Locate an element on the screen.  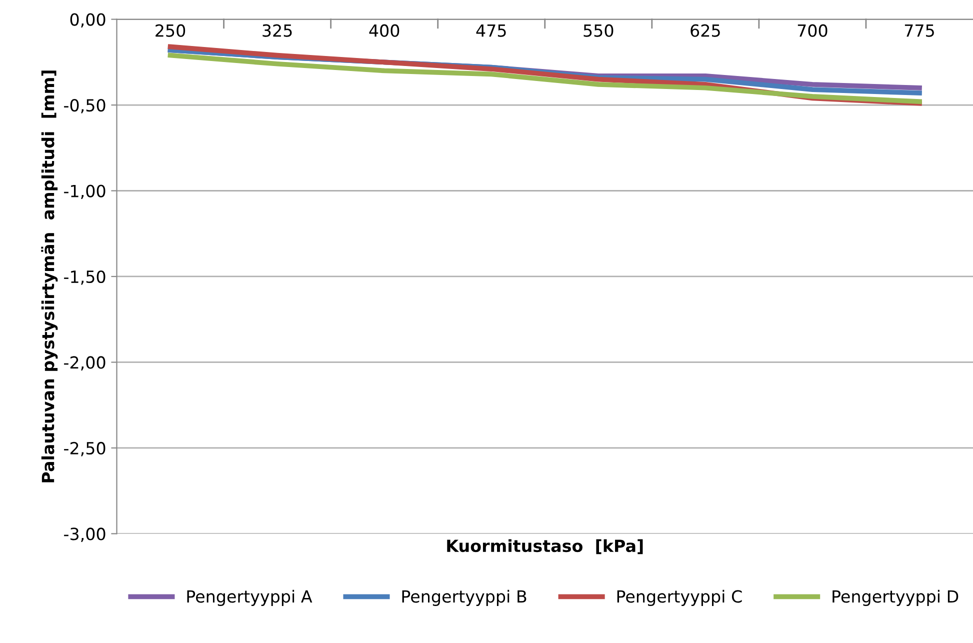
y-tick-label: 0,00 is located at coordinates (88, 20).